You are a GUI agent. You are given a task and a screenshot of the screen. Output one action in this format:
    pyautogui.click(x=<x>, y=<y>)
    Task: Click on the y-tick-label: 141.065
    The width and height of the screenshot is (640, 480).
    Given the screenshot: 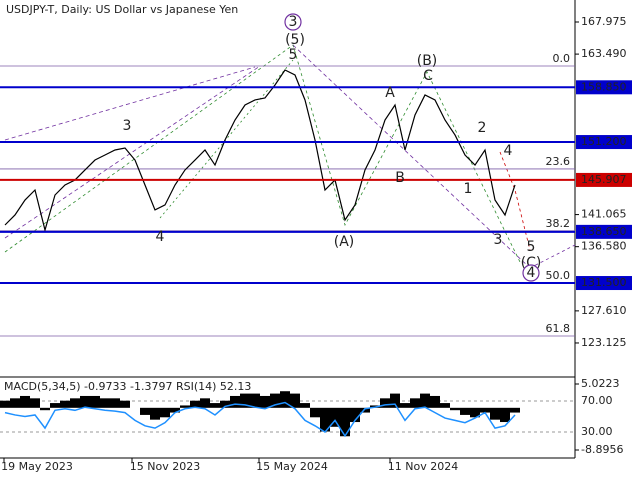 What is the action you would take?
    pyautogui.click(x=604, y=214)
    